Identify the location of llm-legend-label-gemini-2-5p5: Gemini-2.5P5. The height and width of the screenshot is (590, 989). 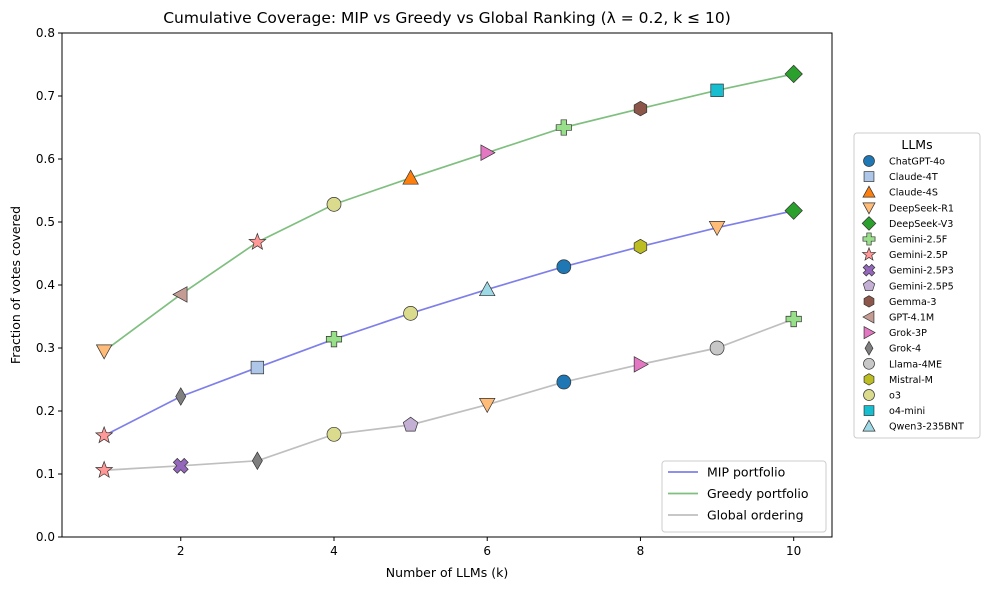
(921, 286).